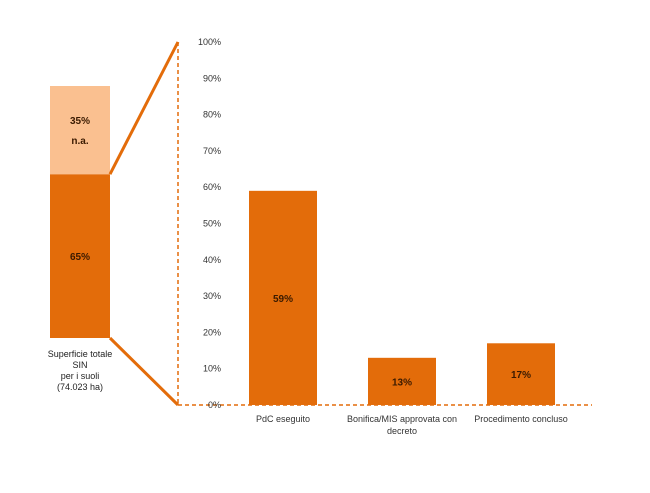 The height and width of the screenshot is (493, 650). I want to click on connector-top, so click(144, 108).